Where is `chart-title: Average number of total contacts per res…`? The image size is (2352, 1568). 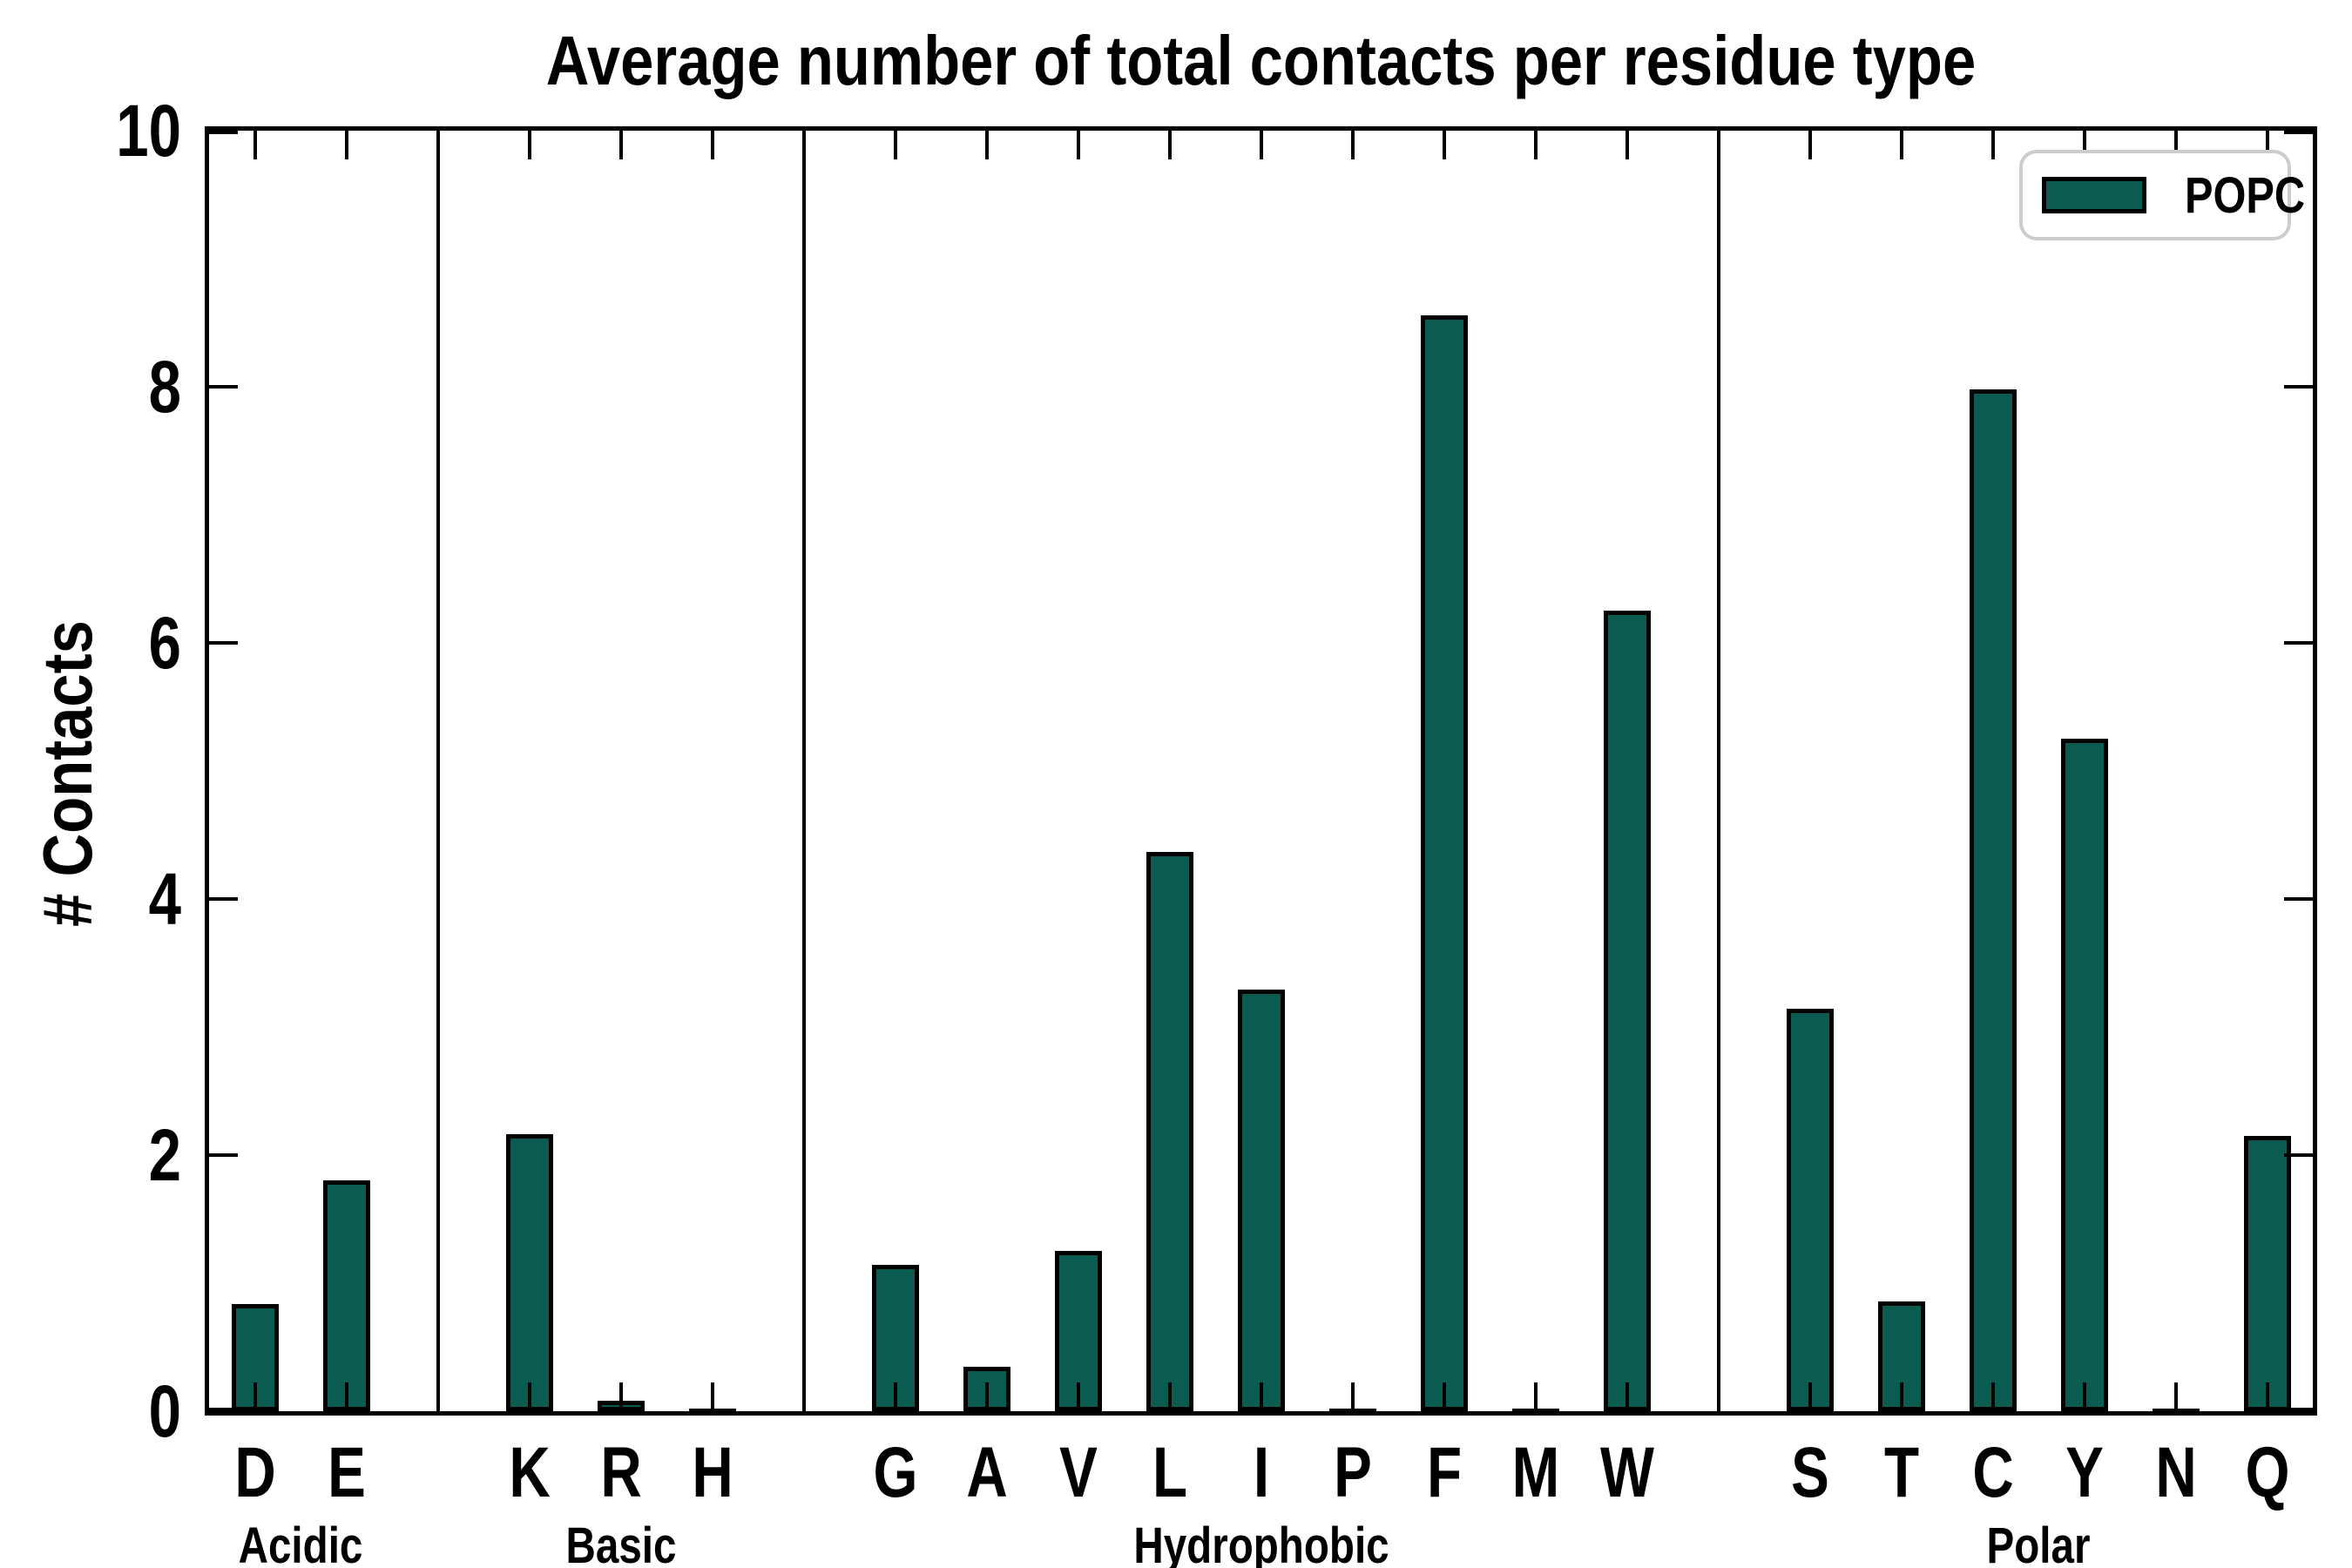 chart-title: Average number of total contacts per res… is located at coordinates (1261, 61).